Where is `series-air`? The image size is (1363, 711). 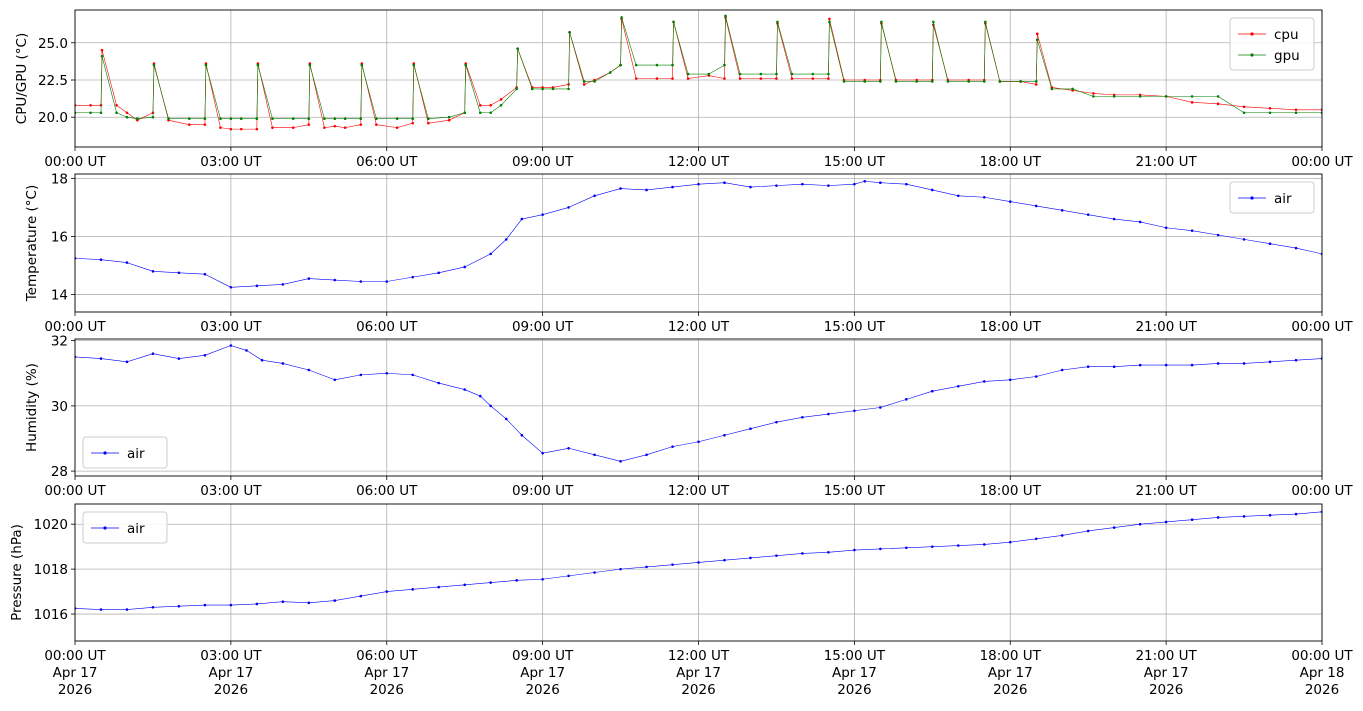
series-air is located at coordinates (698, 234).